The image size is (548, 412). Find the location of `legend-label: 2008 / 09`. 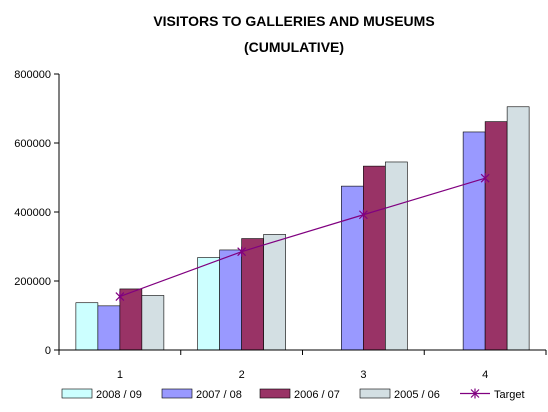

legend-label: 2008 / 09 is located at coordinates (119, 395).